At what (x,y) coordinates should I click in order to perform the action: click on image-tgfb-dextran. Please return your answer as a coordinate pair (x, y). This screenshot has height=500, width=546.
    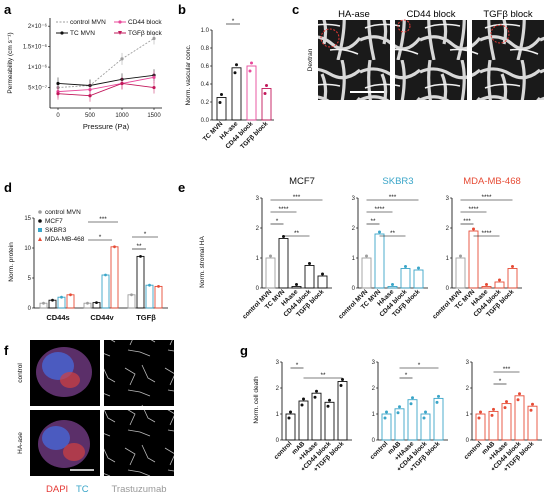
    Looking at the image, I should click on (508, 60).